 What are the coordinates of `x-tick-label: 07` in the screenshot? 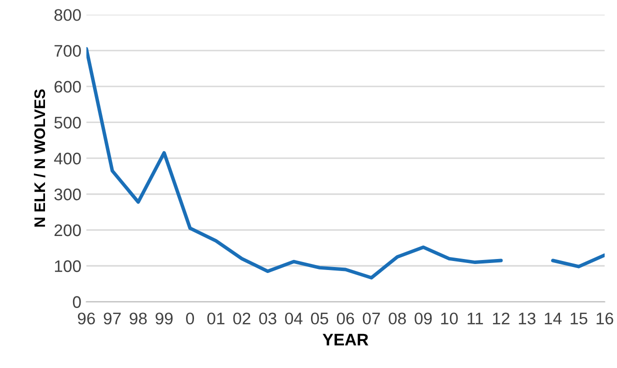 It's located at (371, 318).